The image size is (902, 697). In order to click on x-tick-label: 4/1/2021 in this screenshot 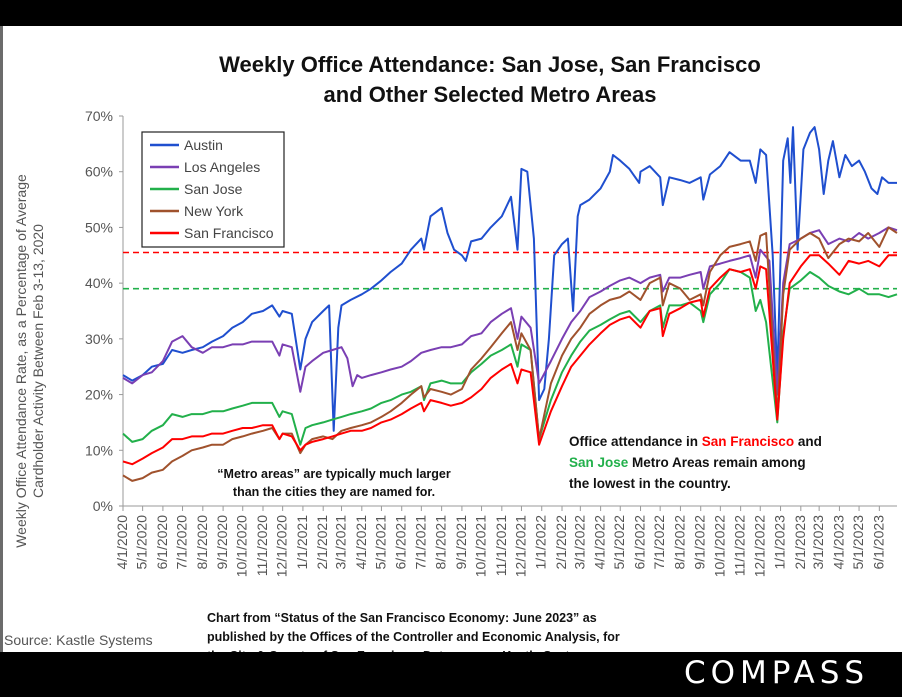, I will do `click(361, 542)`.